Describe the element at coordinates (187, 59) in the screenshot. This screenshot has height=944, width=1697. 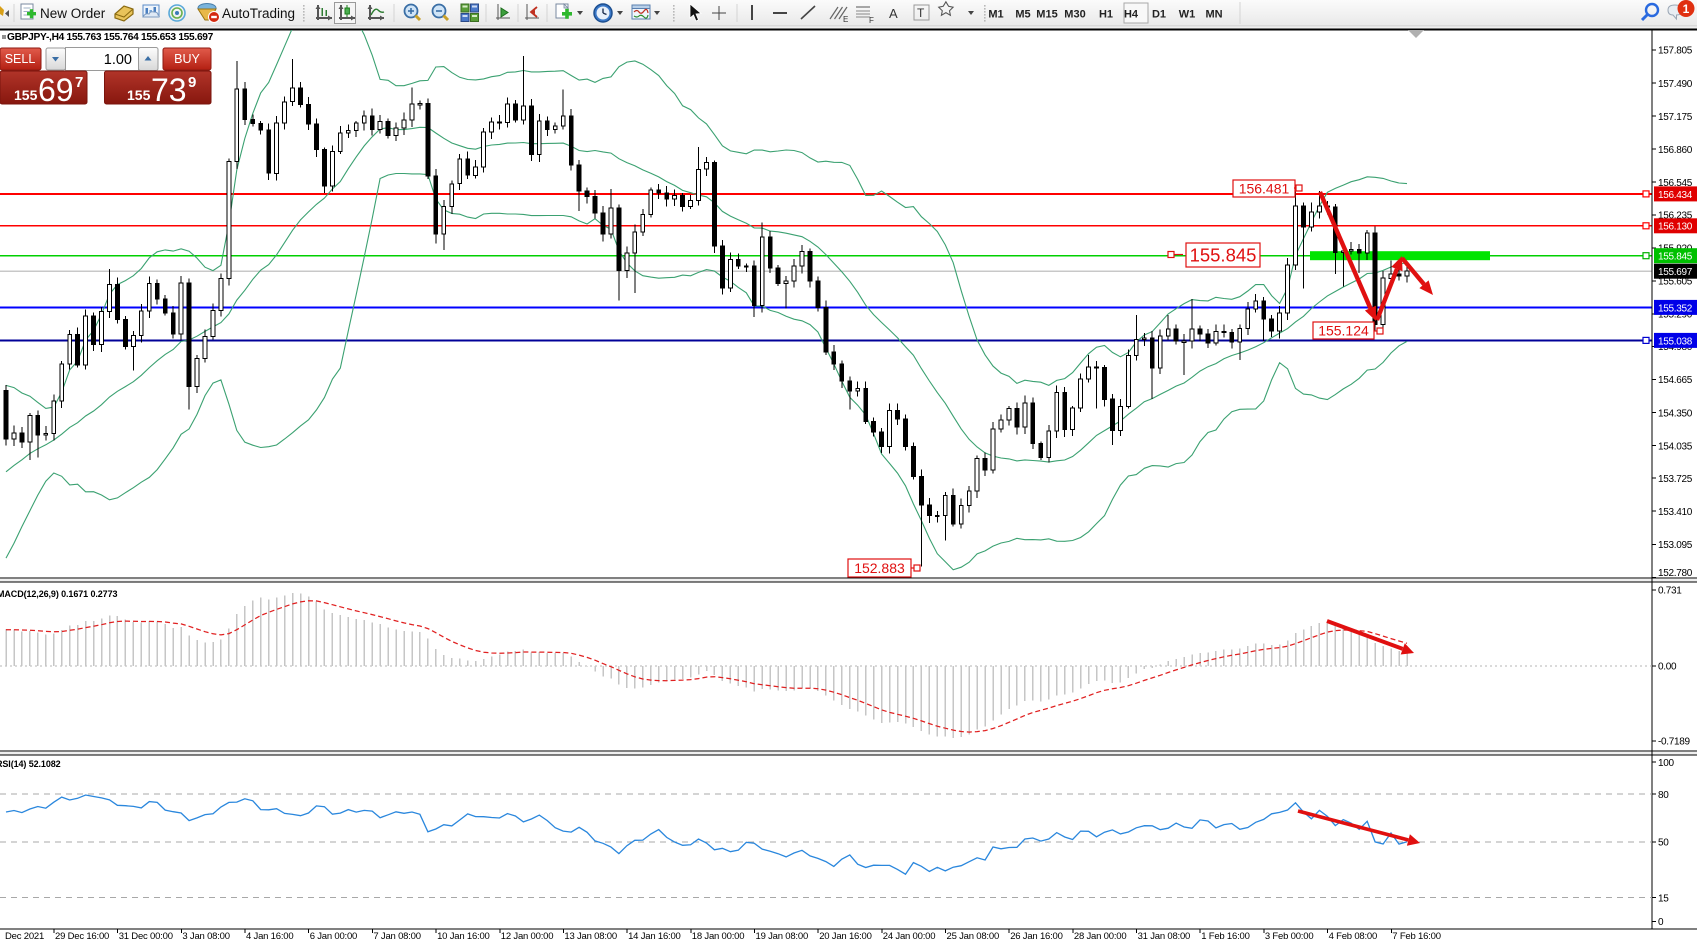
I see `svg-text: BUY` at that location.